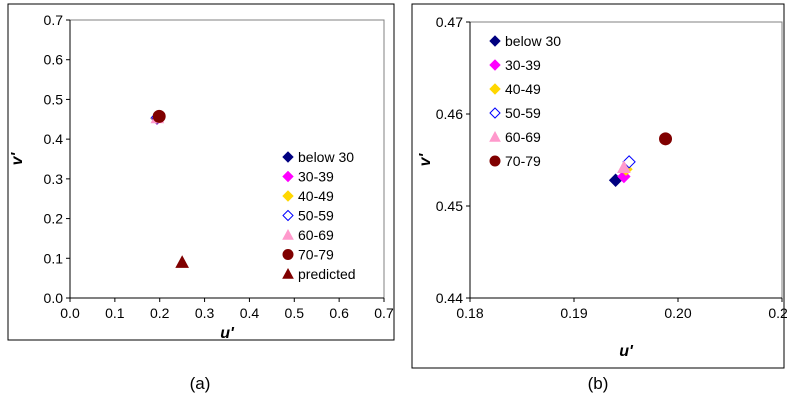 The width and height of the screenshot is (787, 404). Describe the element at coordinates (326, 157) in the screenshot. I see `chart-a-legend-label-below-30: below 30` at that location.